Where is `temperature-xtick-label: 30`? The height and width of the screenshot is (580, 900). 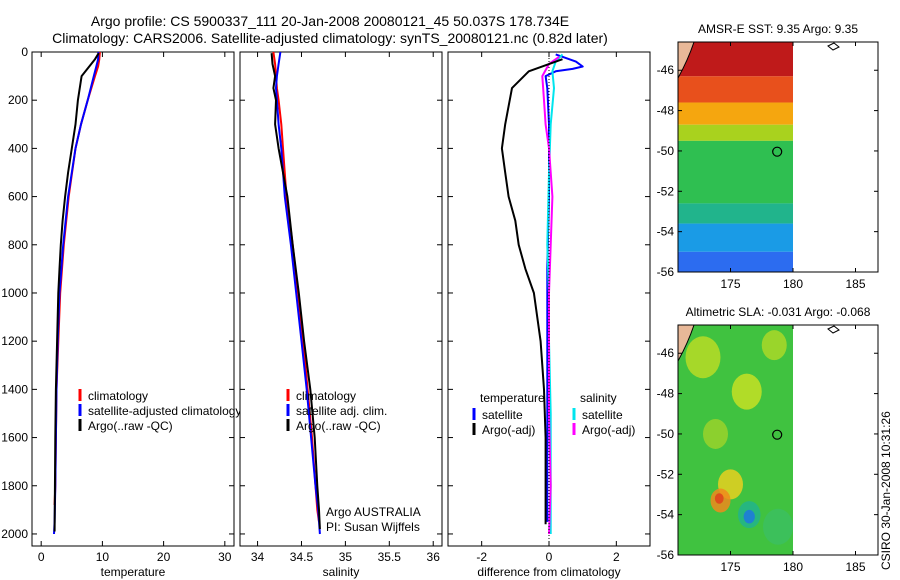
temperature-xtick-label: 30 is located at coordinates (225, 557).